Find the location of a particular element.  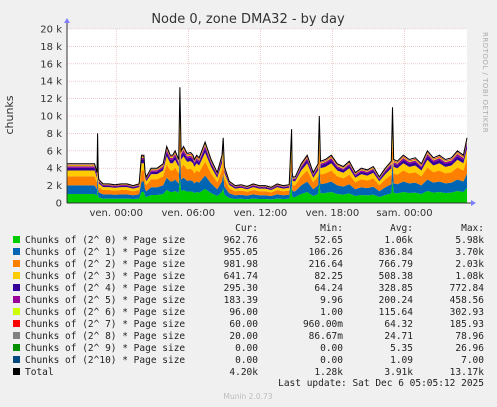

legend-value-avg: 328.85 is located at coordinates (396, 288).